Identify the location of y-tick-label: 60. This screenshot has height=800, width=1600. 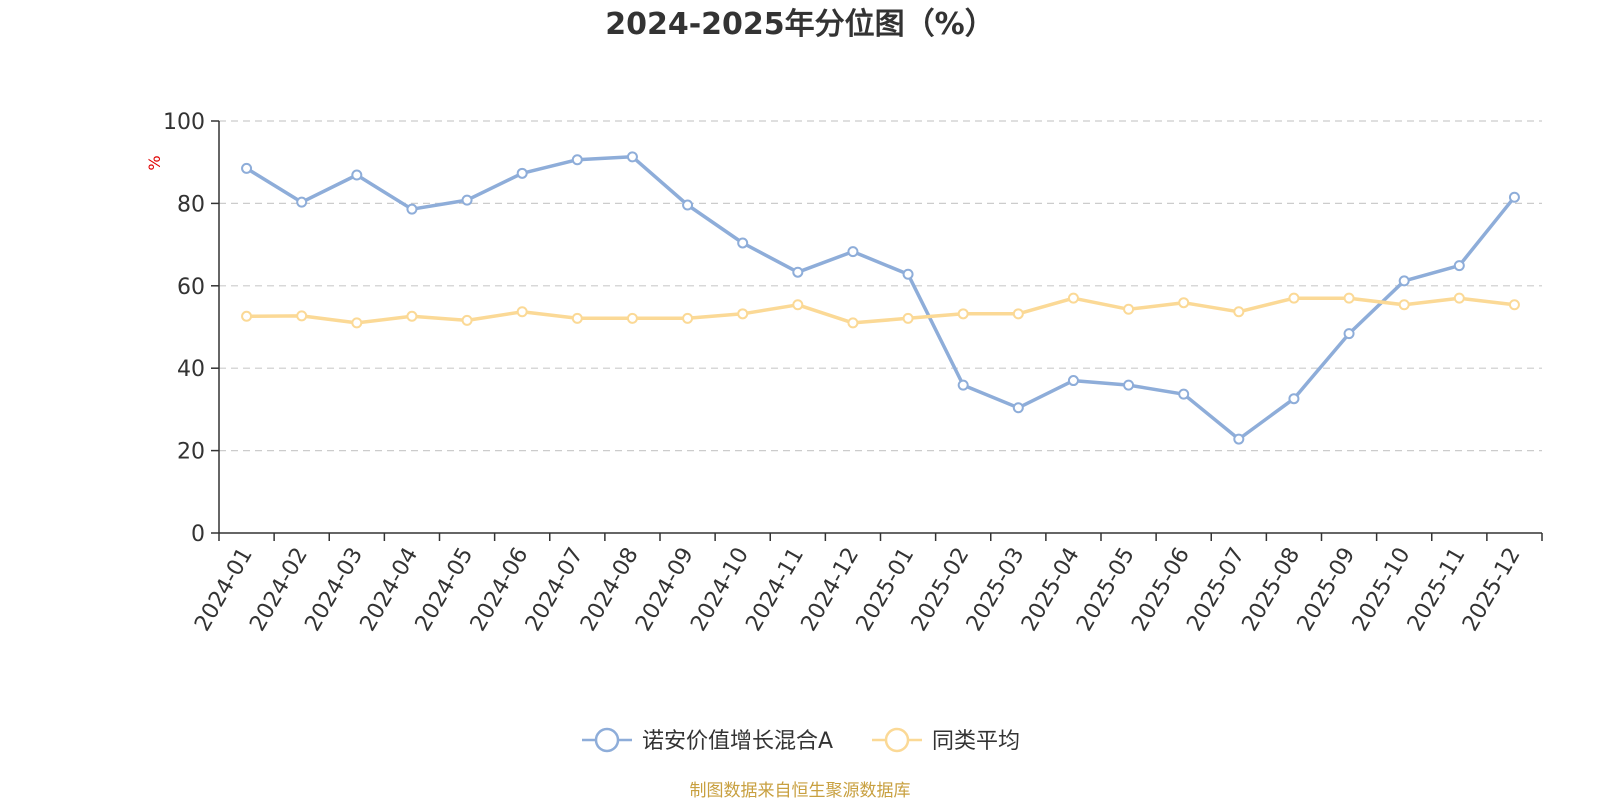
(191, 287).